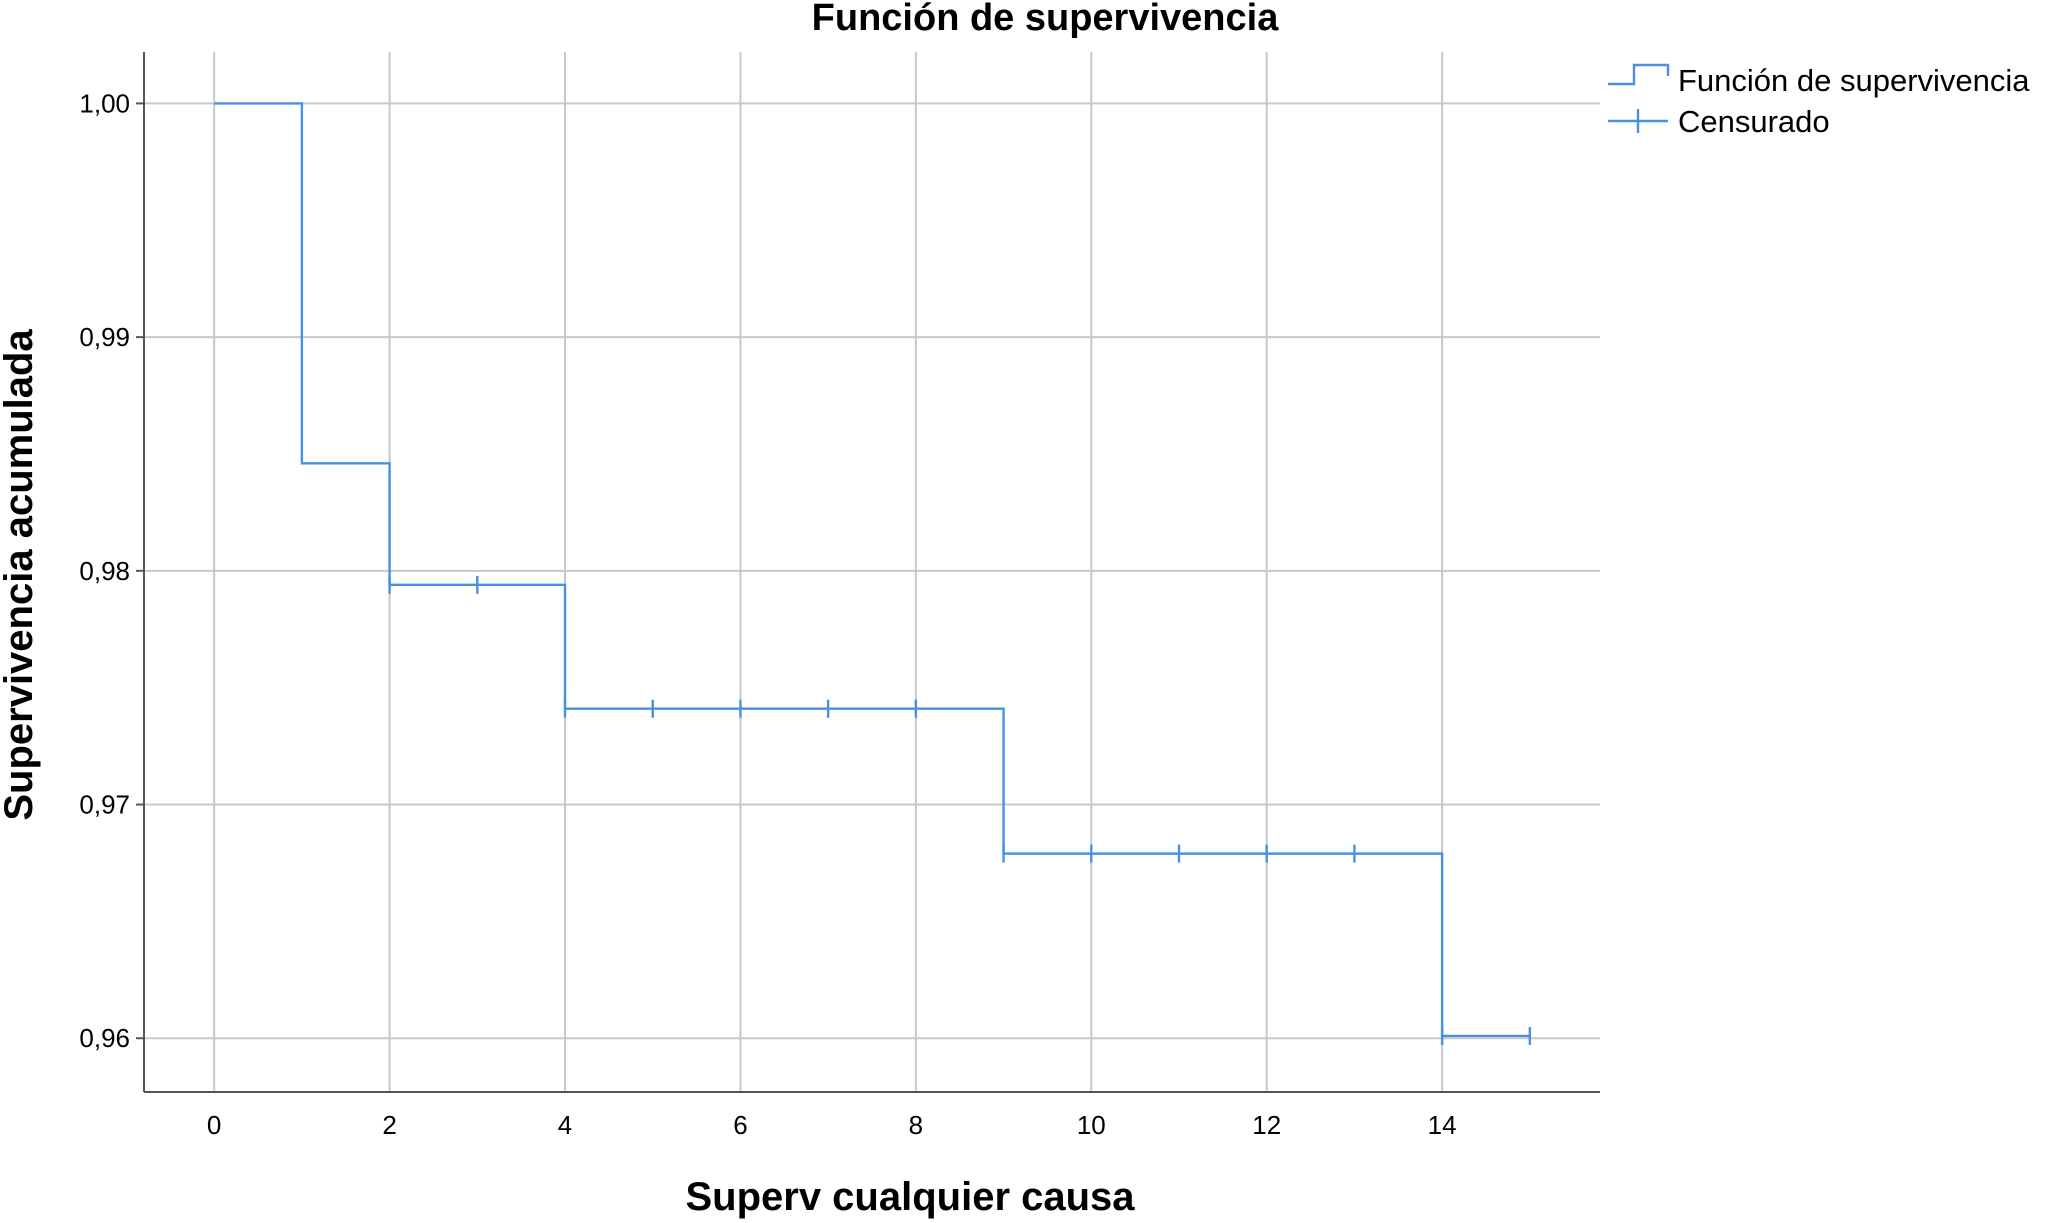 This screenshot has width=2050, height=1223. Describe the element at coordinates (1046, 19) in the screenshot. I see `chart-title: Función de supervivencia` at that location.